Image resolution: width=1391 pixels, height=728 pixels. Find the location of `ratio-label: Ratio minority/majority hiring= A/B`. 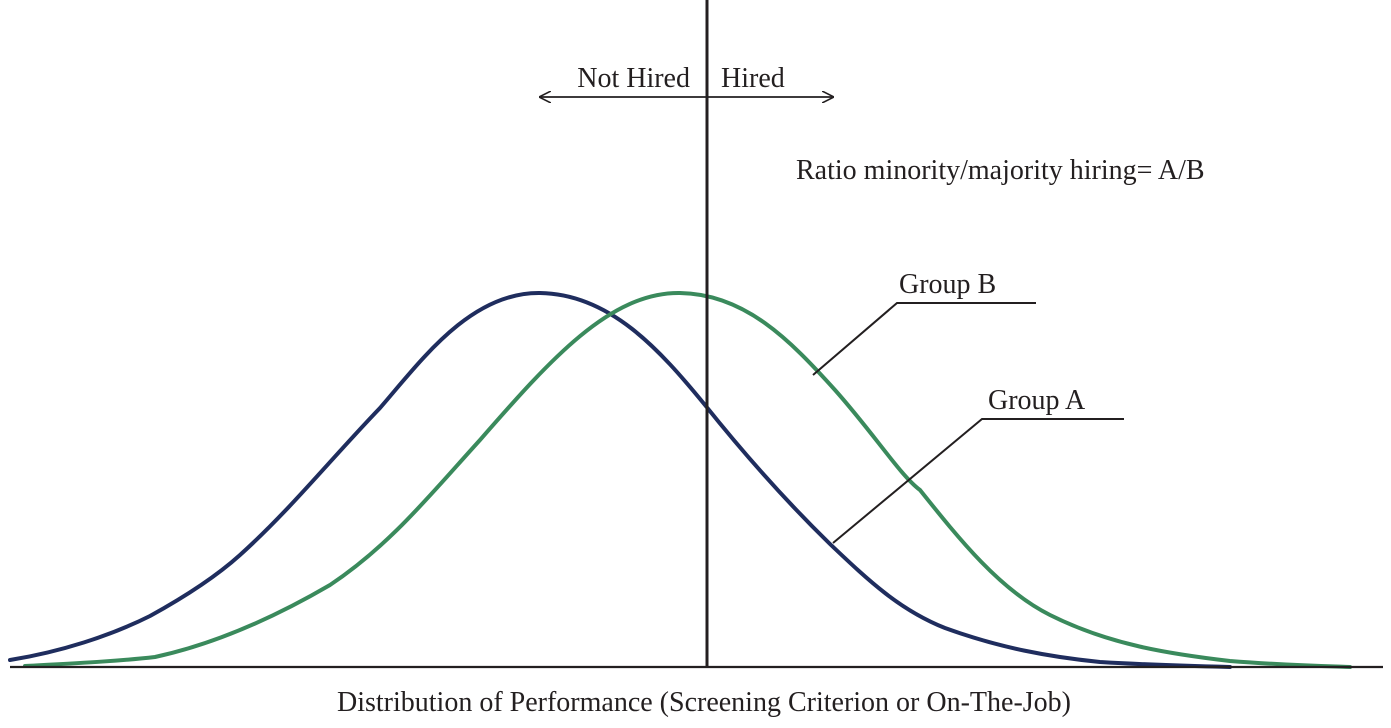

ratio-label: Ratio minority/majority hiring= A/B is located at coordinates (1000, 170).